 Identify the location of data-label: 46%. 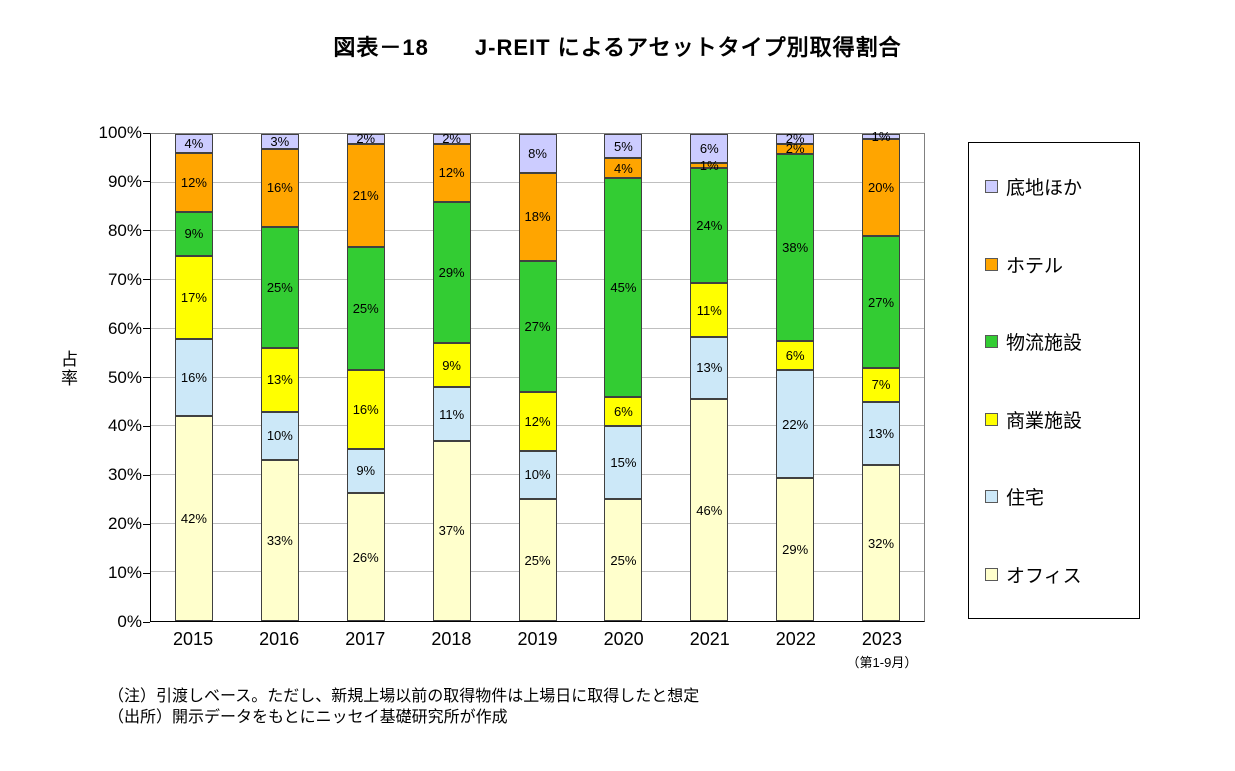
(709, 510).